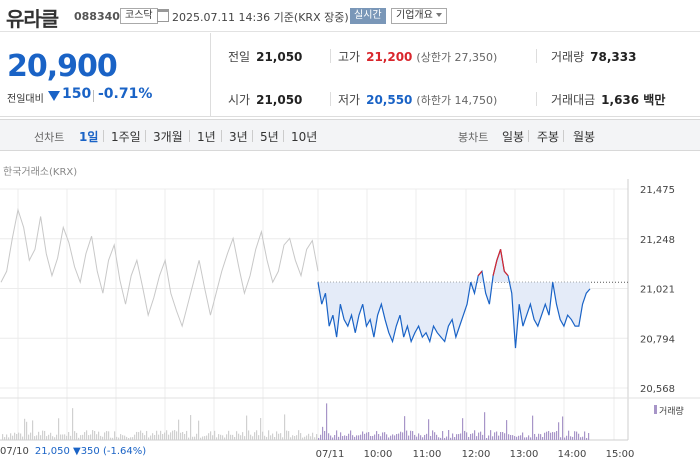 This screenshot has height=465, width=700. I want to click on prev-close-cell: 전일 21,050, so click(265, 56).